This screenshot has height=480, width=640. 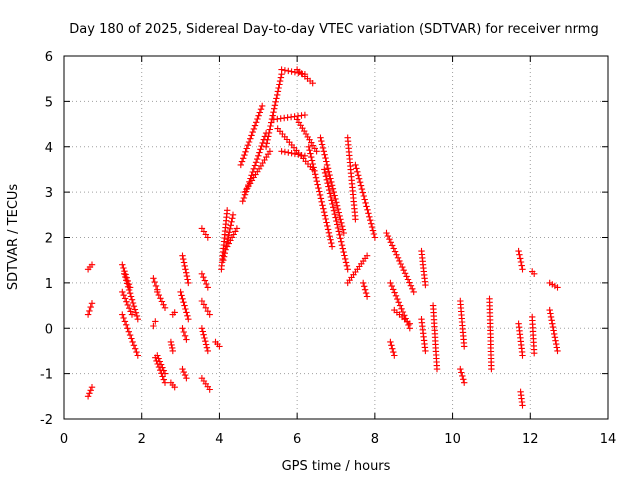 What do you see at coordinates (530, 439) in the screenshot?
I see `x-tick-label: 12` at bounding box center [530, 439].